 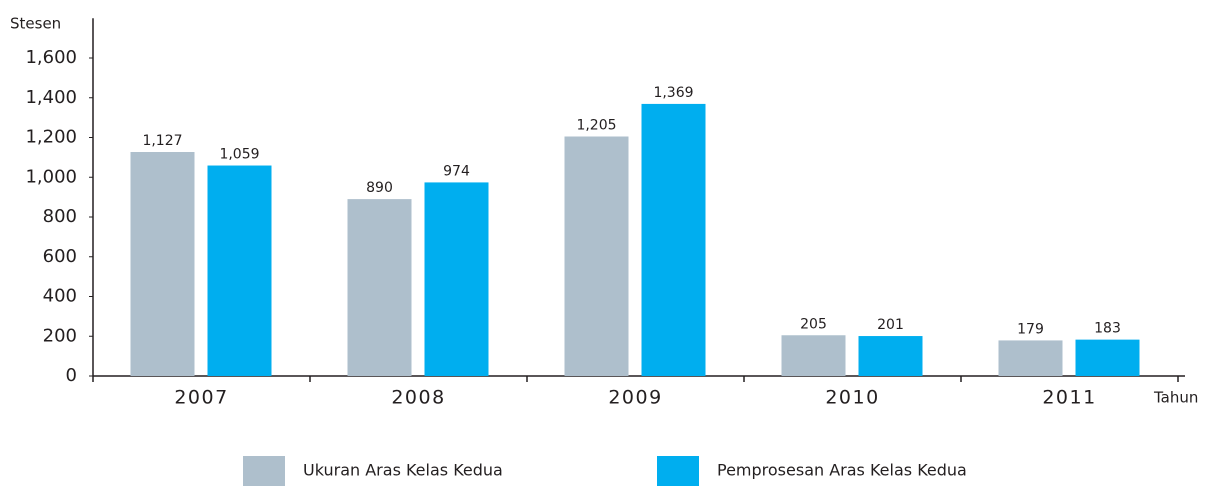 I want to click on value-label: 974, so click(x=456, y=171).